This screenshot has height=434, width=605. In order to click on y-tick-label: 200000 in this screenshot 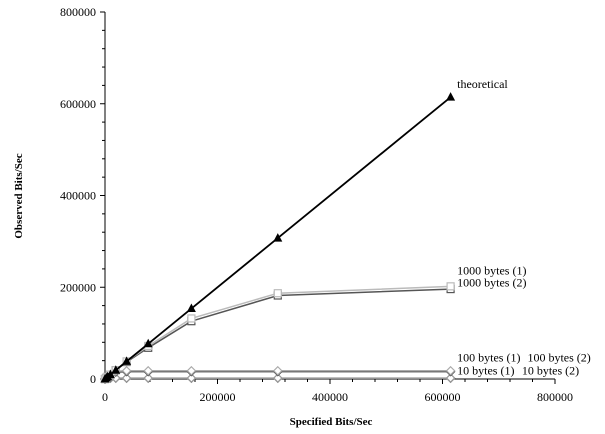, I will do `click(78, 287)`.